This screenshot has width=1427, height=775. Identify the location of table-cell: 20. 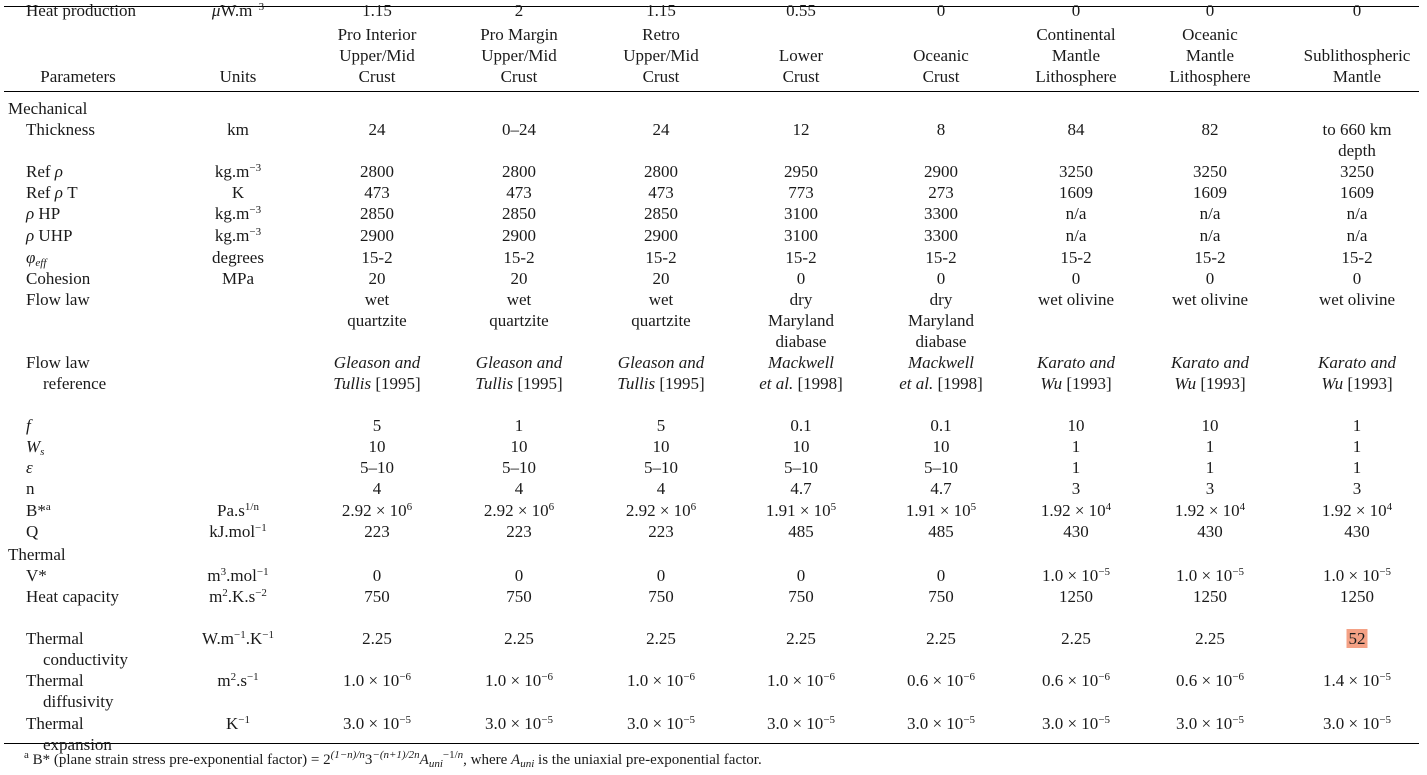
(377, 278).